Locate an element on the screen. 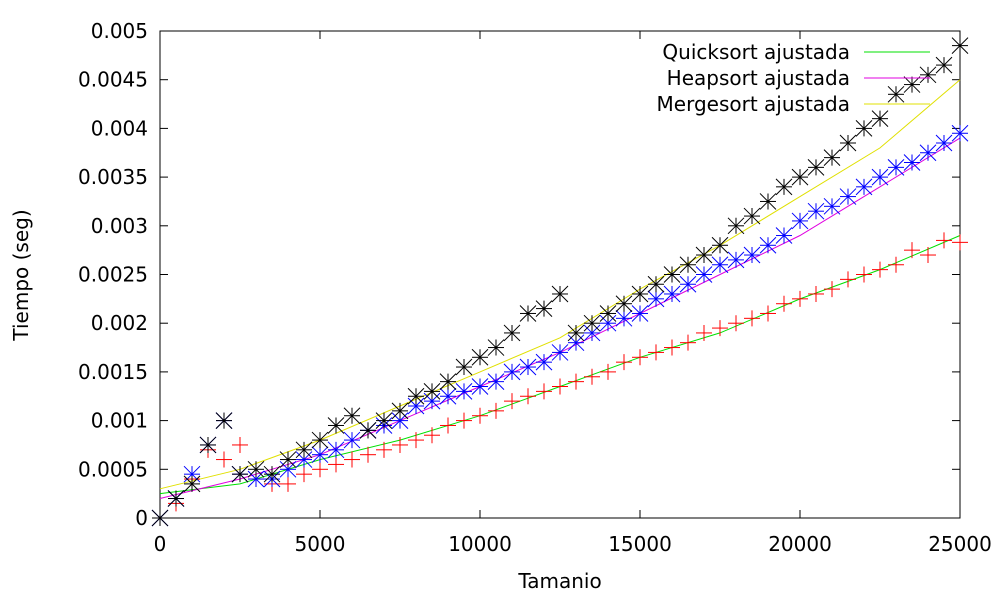 This screenshot has width=1000, height=600. x-tick-label: 15000 is located at coordinates (640, 544).